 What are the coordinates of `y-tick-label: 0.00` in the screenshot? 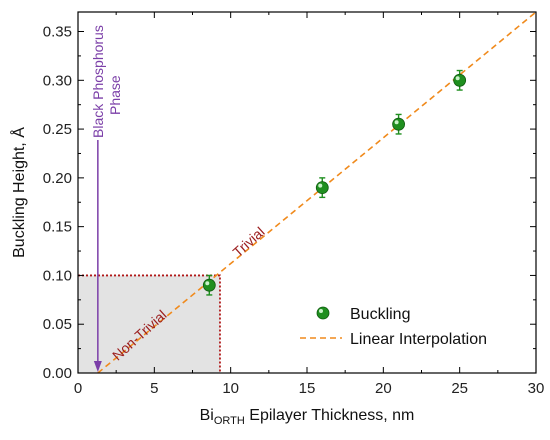 It's located at (57, 373).